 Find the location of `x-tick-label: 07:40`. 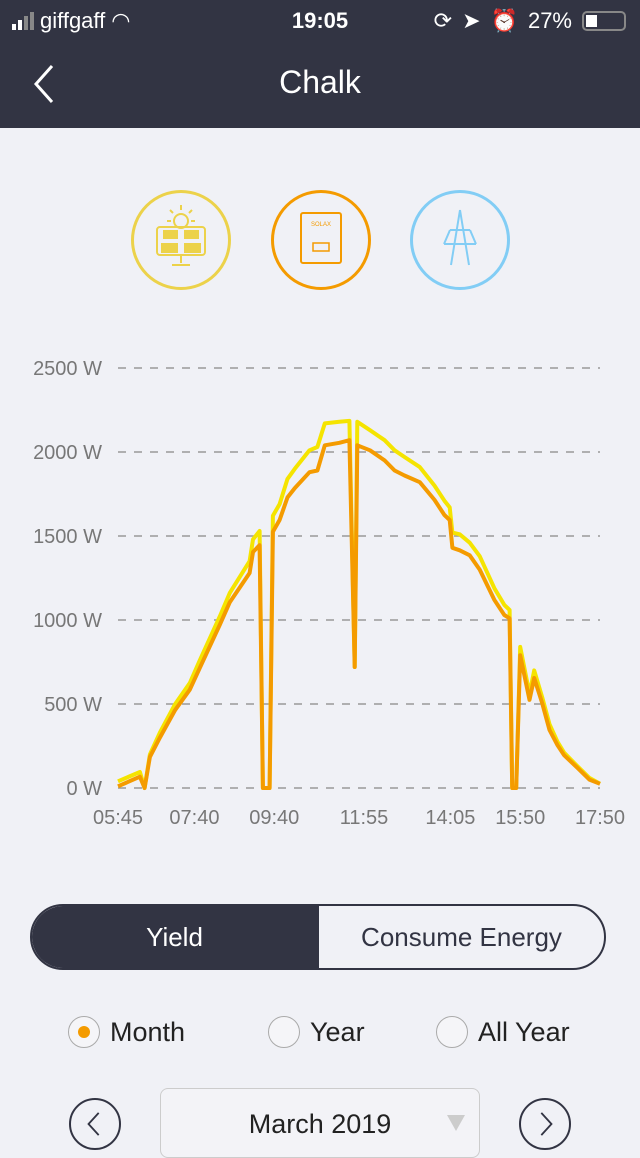

x-tick-label: 07:40 is located at coordinates (194, 818).